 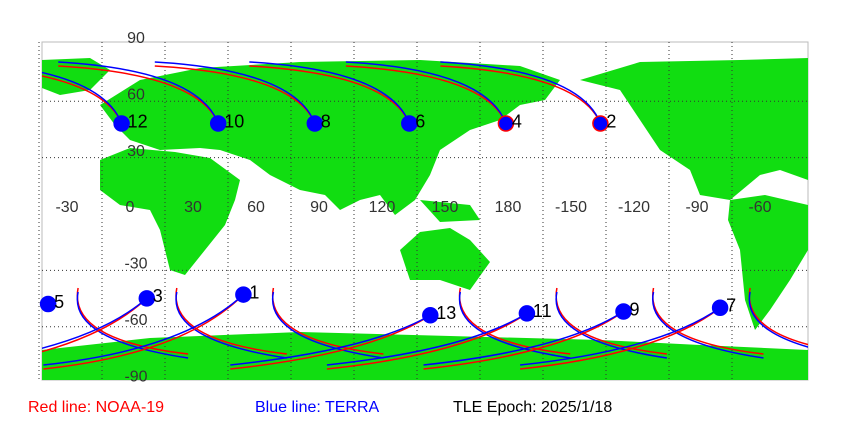 I want to click on lon-label: -90, so click(x=696, y=207).